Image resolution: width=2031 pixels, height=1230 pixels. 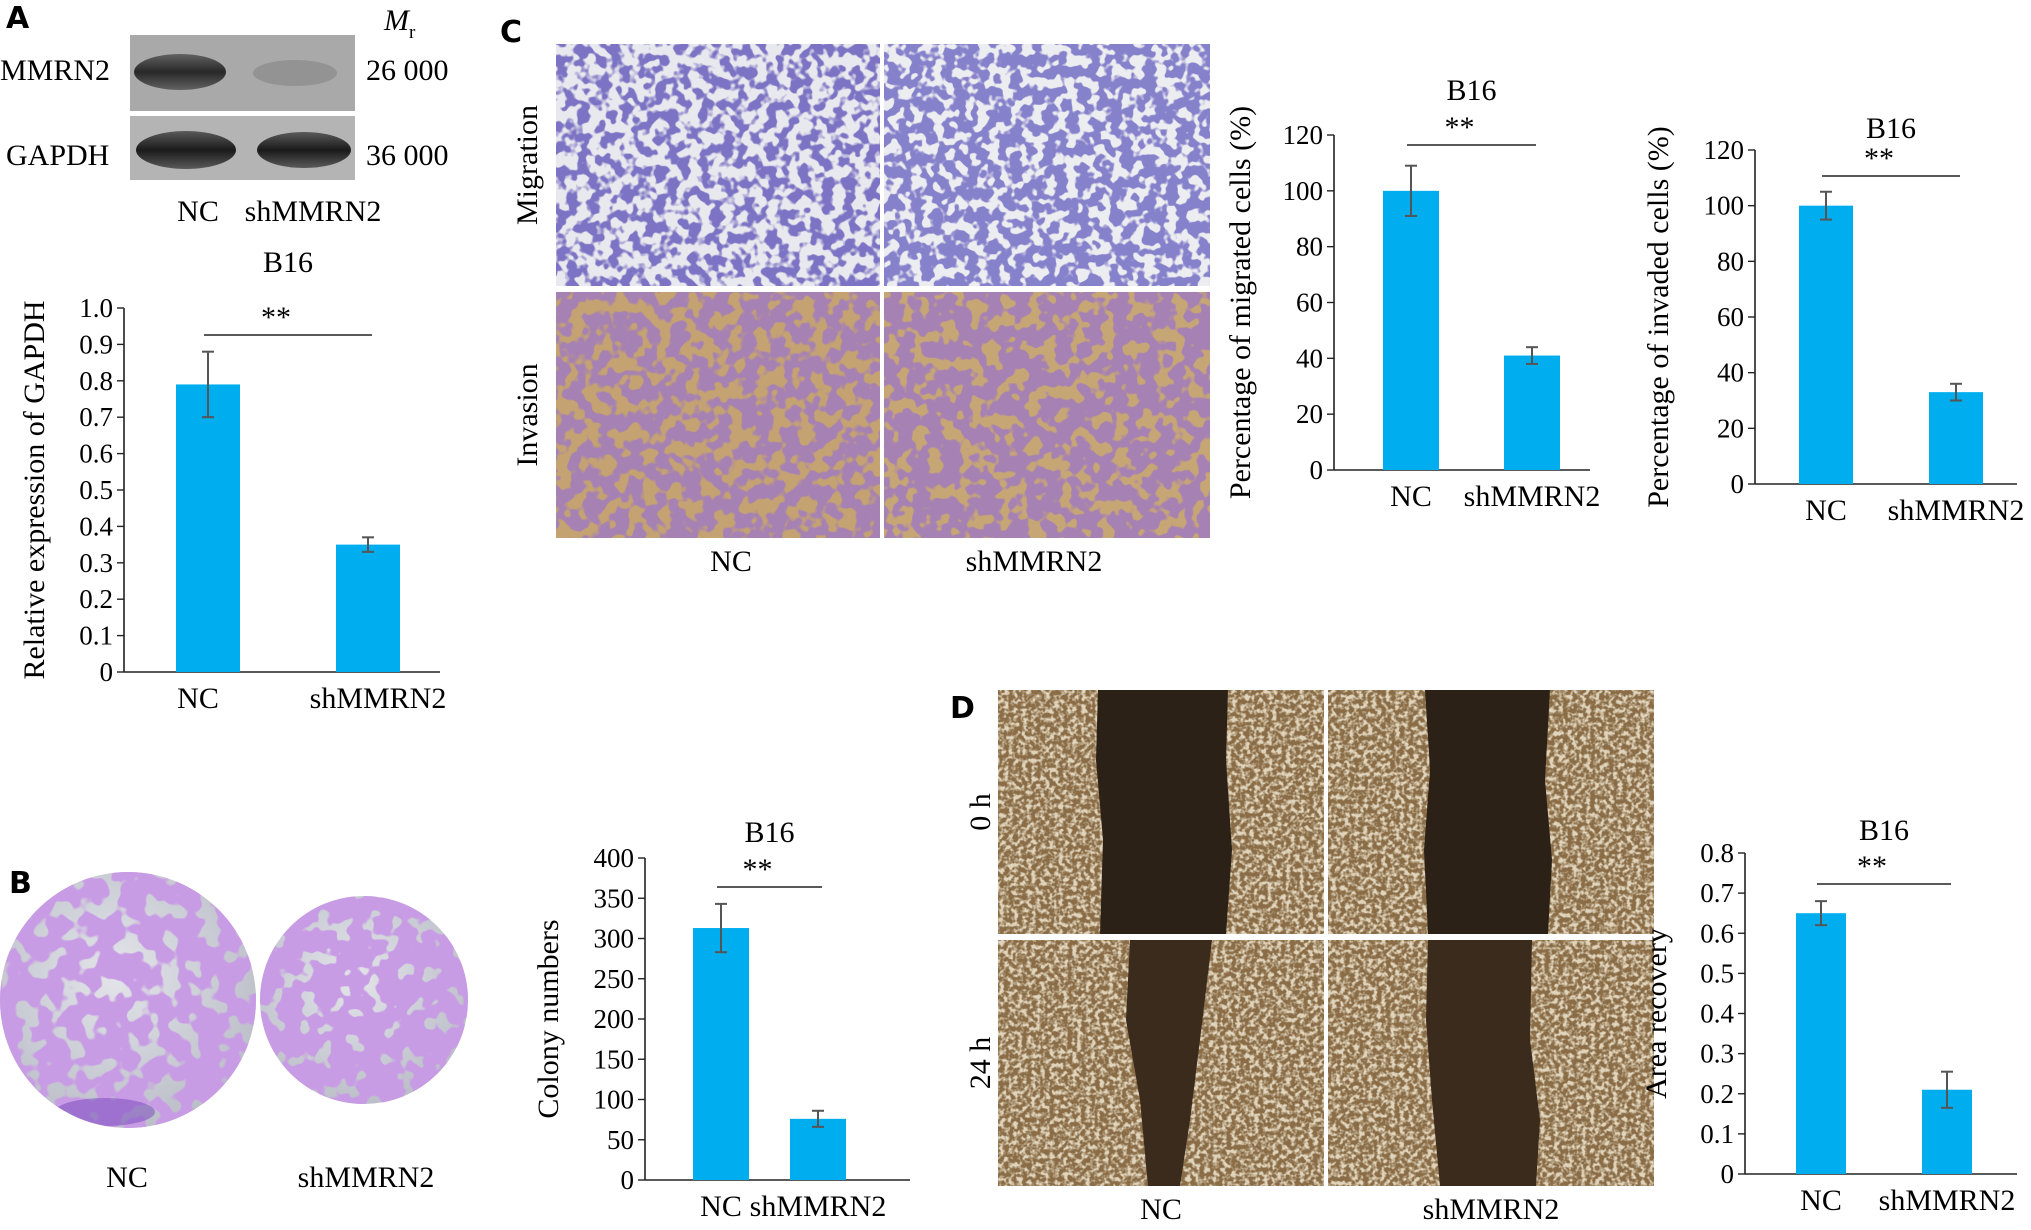 I want to click on cells-invasion-nc, so click(x=718, y=415).